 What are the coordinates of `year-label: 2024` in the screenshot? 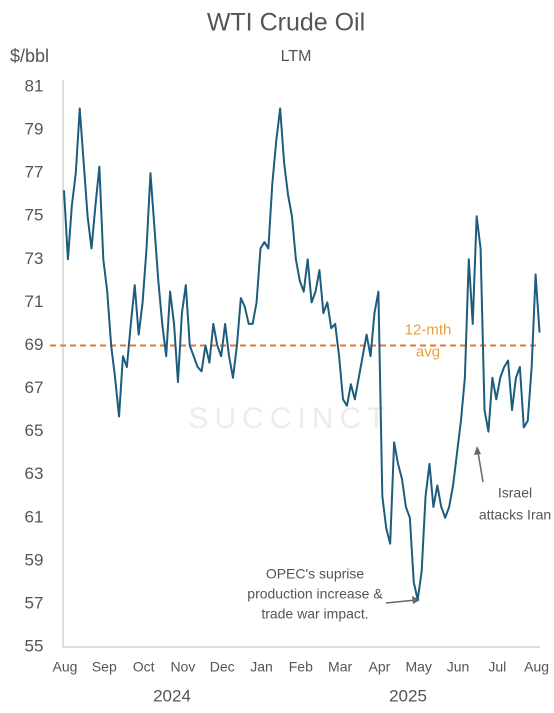 It's located at (172, 695).